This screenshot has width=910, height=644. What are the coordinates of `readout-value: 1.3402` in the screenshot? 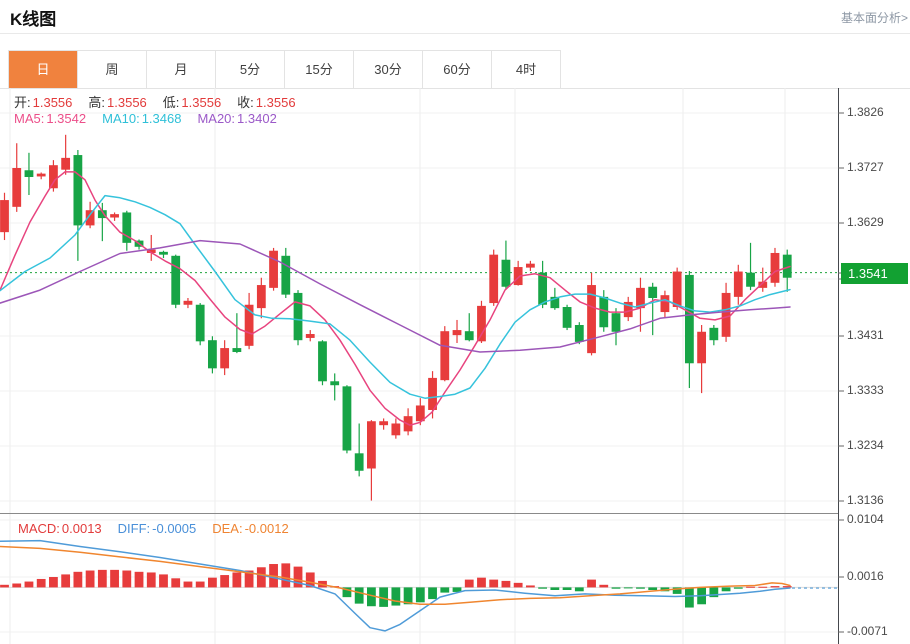 It's located at (257, 118).